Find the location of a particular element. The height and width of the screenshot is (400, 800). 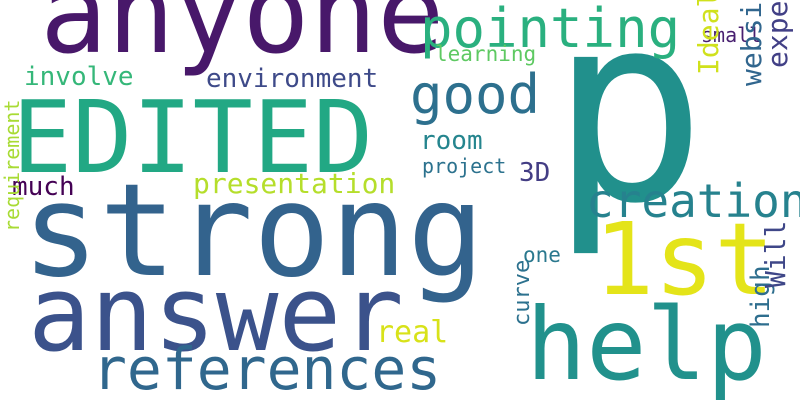

word-much: much is located at coordinates (43, 187).